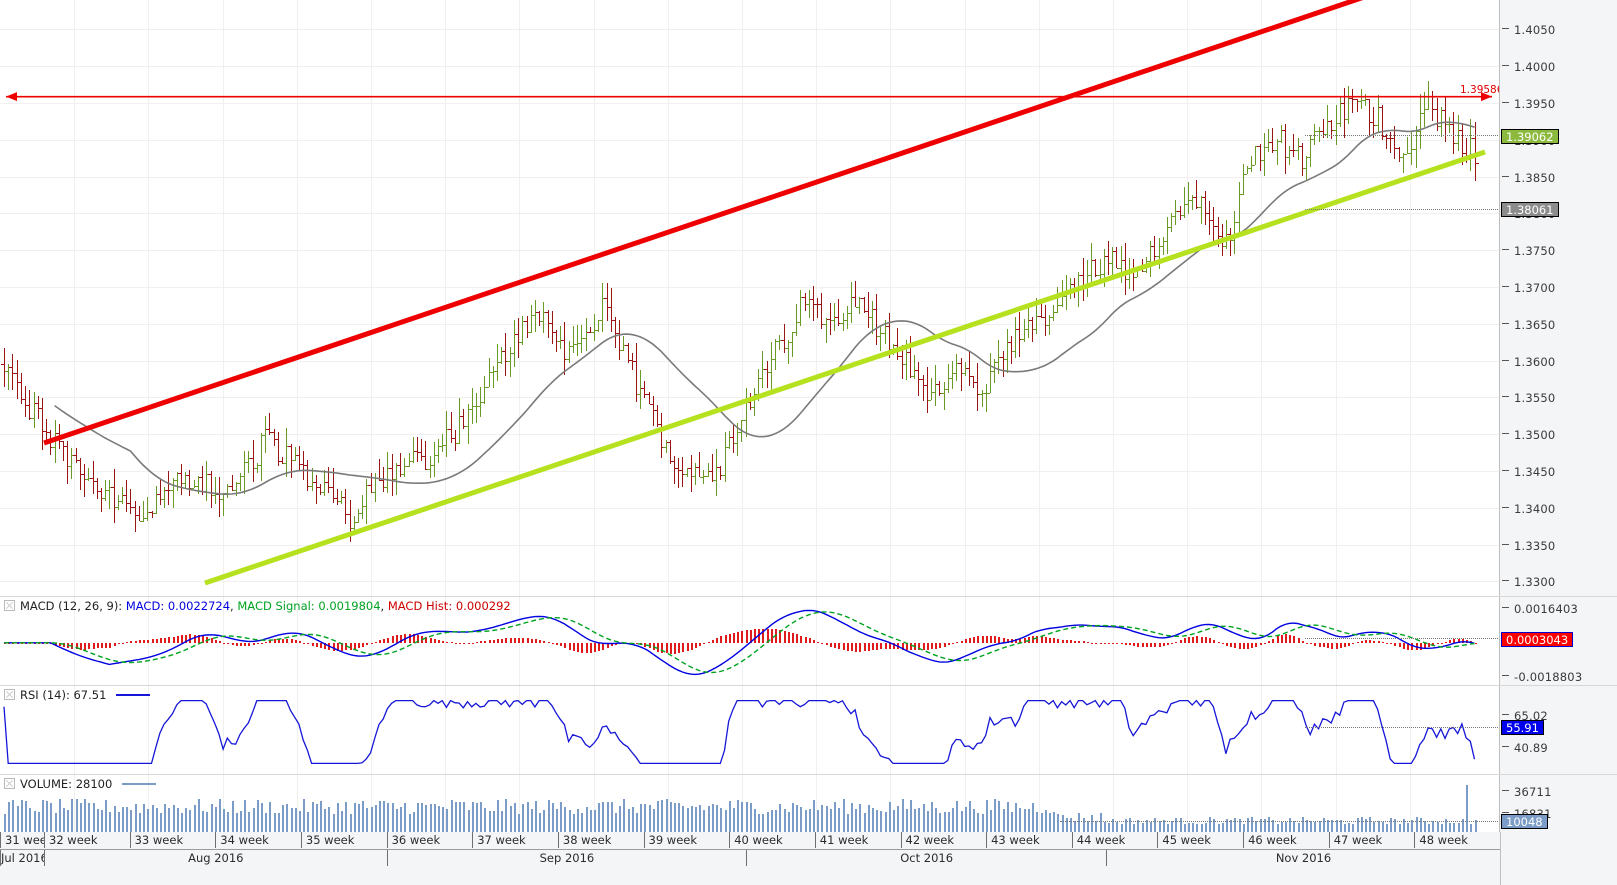 The width and height of the screenshot is (1617, 885). I want to click on time-axis-week-cell: 33 week, so click(172, 840).